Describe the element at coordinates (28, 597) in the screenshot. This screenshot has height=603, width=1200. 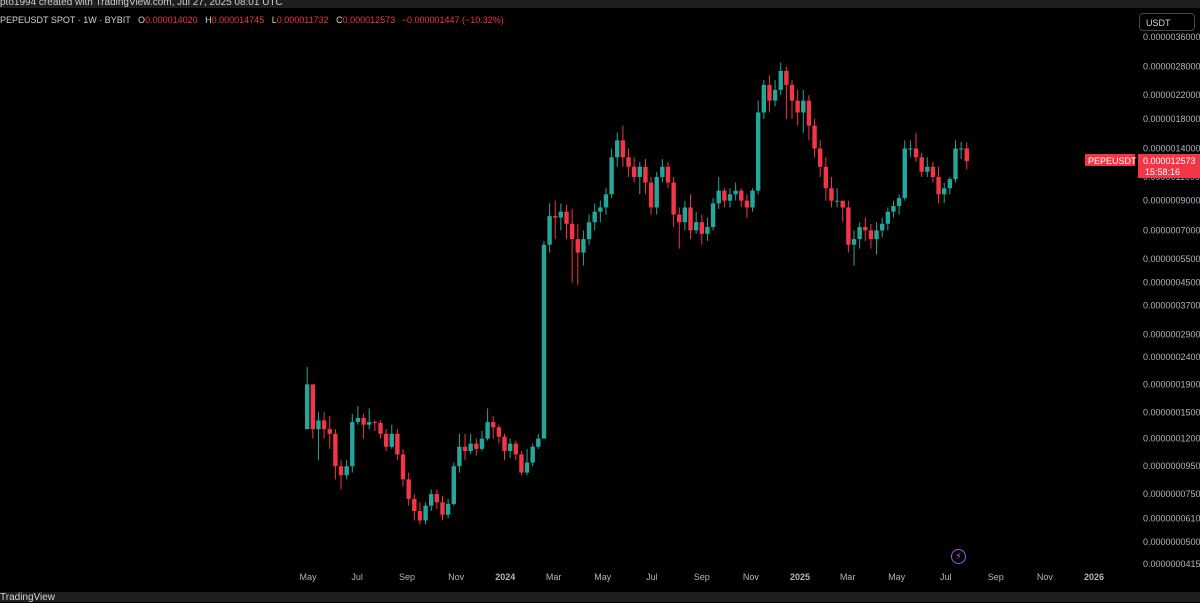
I see `tradingview-brand: TradingView` at that location.